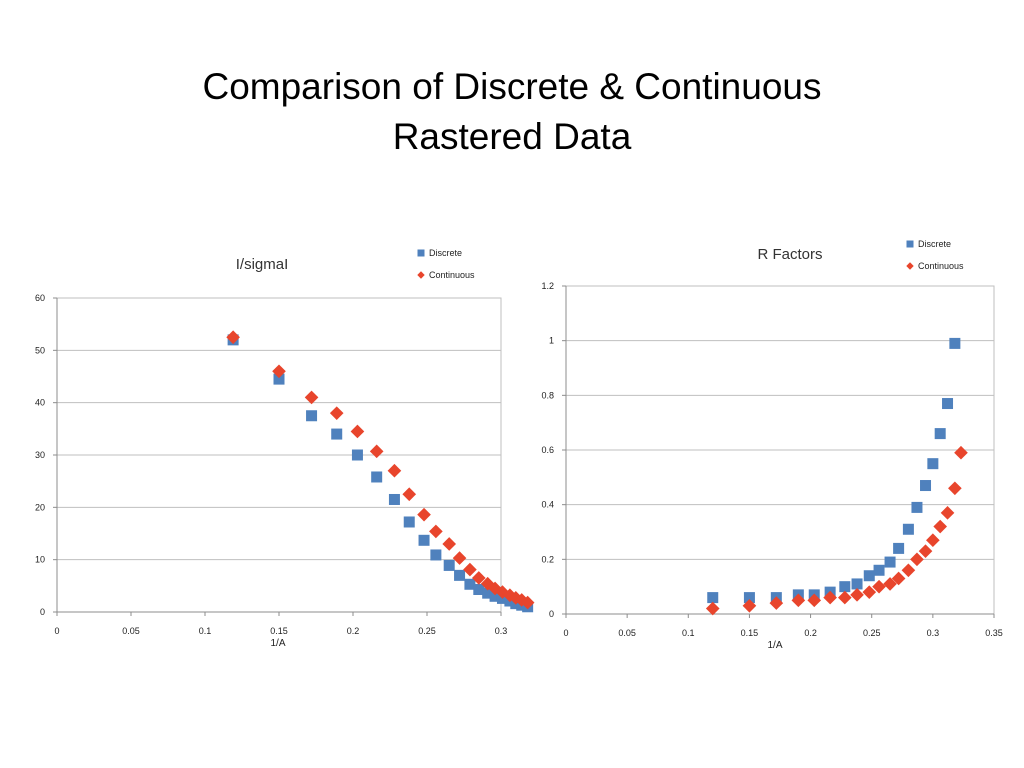  I want to click on slide-title-line-2: Rastered Data, so click(512, 136).